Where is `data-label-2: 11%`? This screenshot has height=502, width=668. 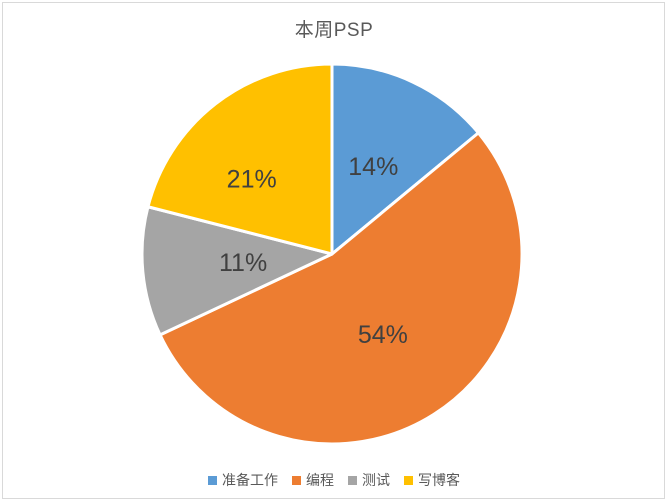
data-label-2: 11% is located at coordinates (243, 263).